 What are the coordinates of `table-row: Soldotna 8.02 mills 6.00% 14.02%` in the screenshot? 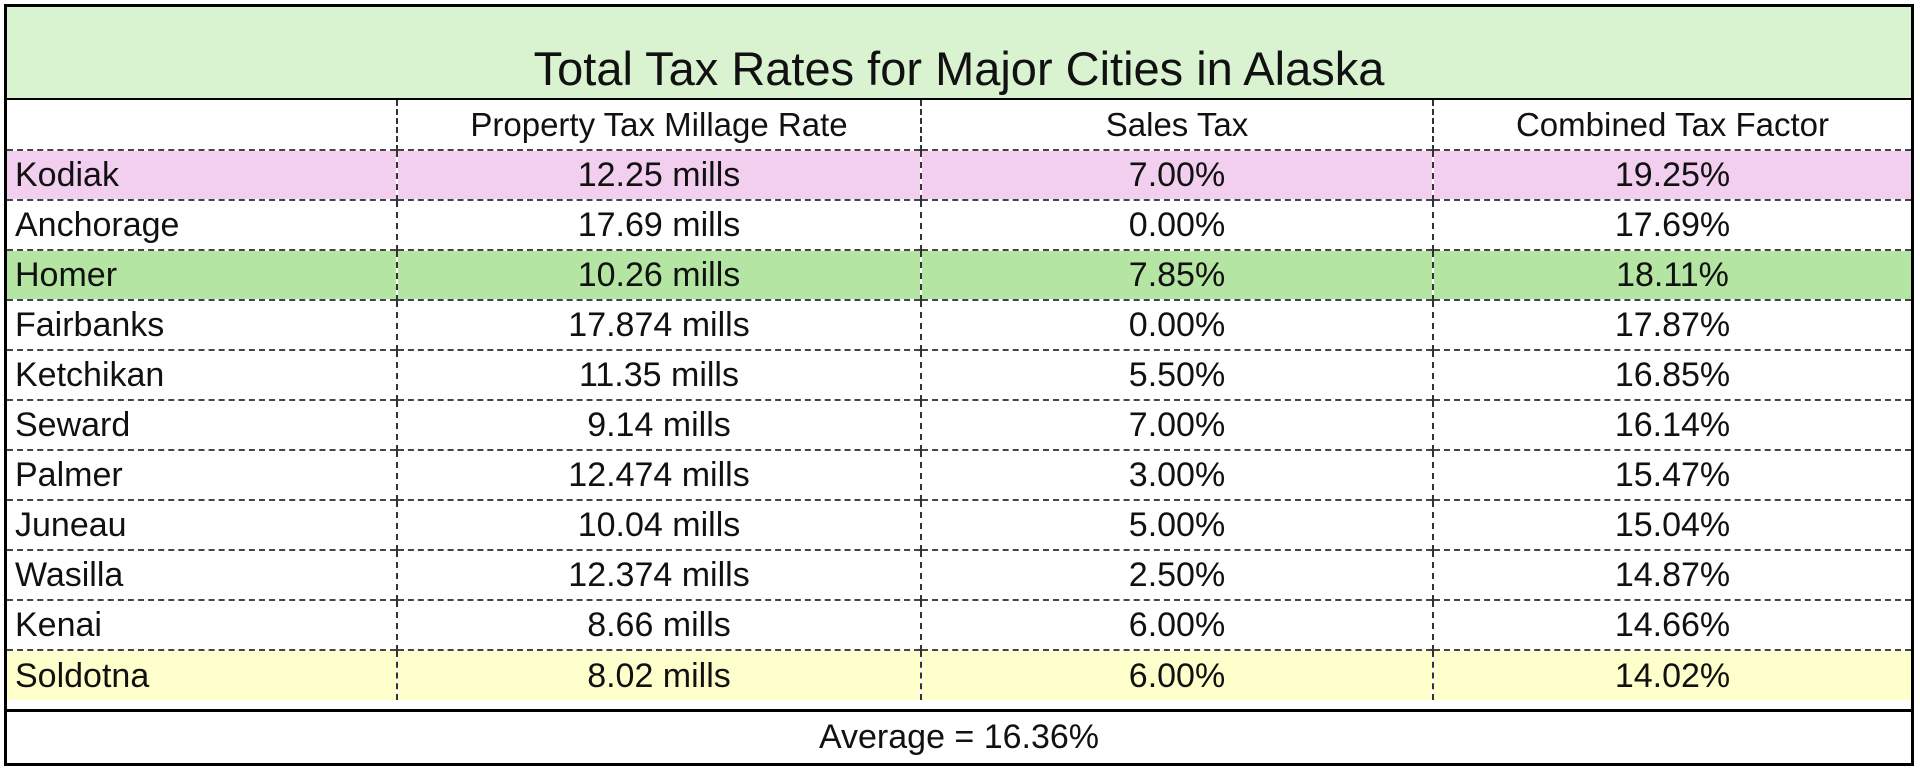 It's located at (959, 674).